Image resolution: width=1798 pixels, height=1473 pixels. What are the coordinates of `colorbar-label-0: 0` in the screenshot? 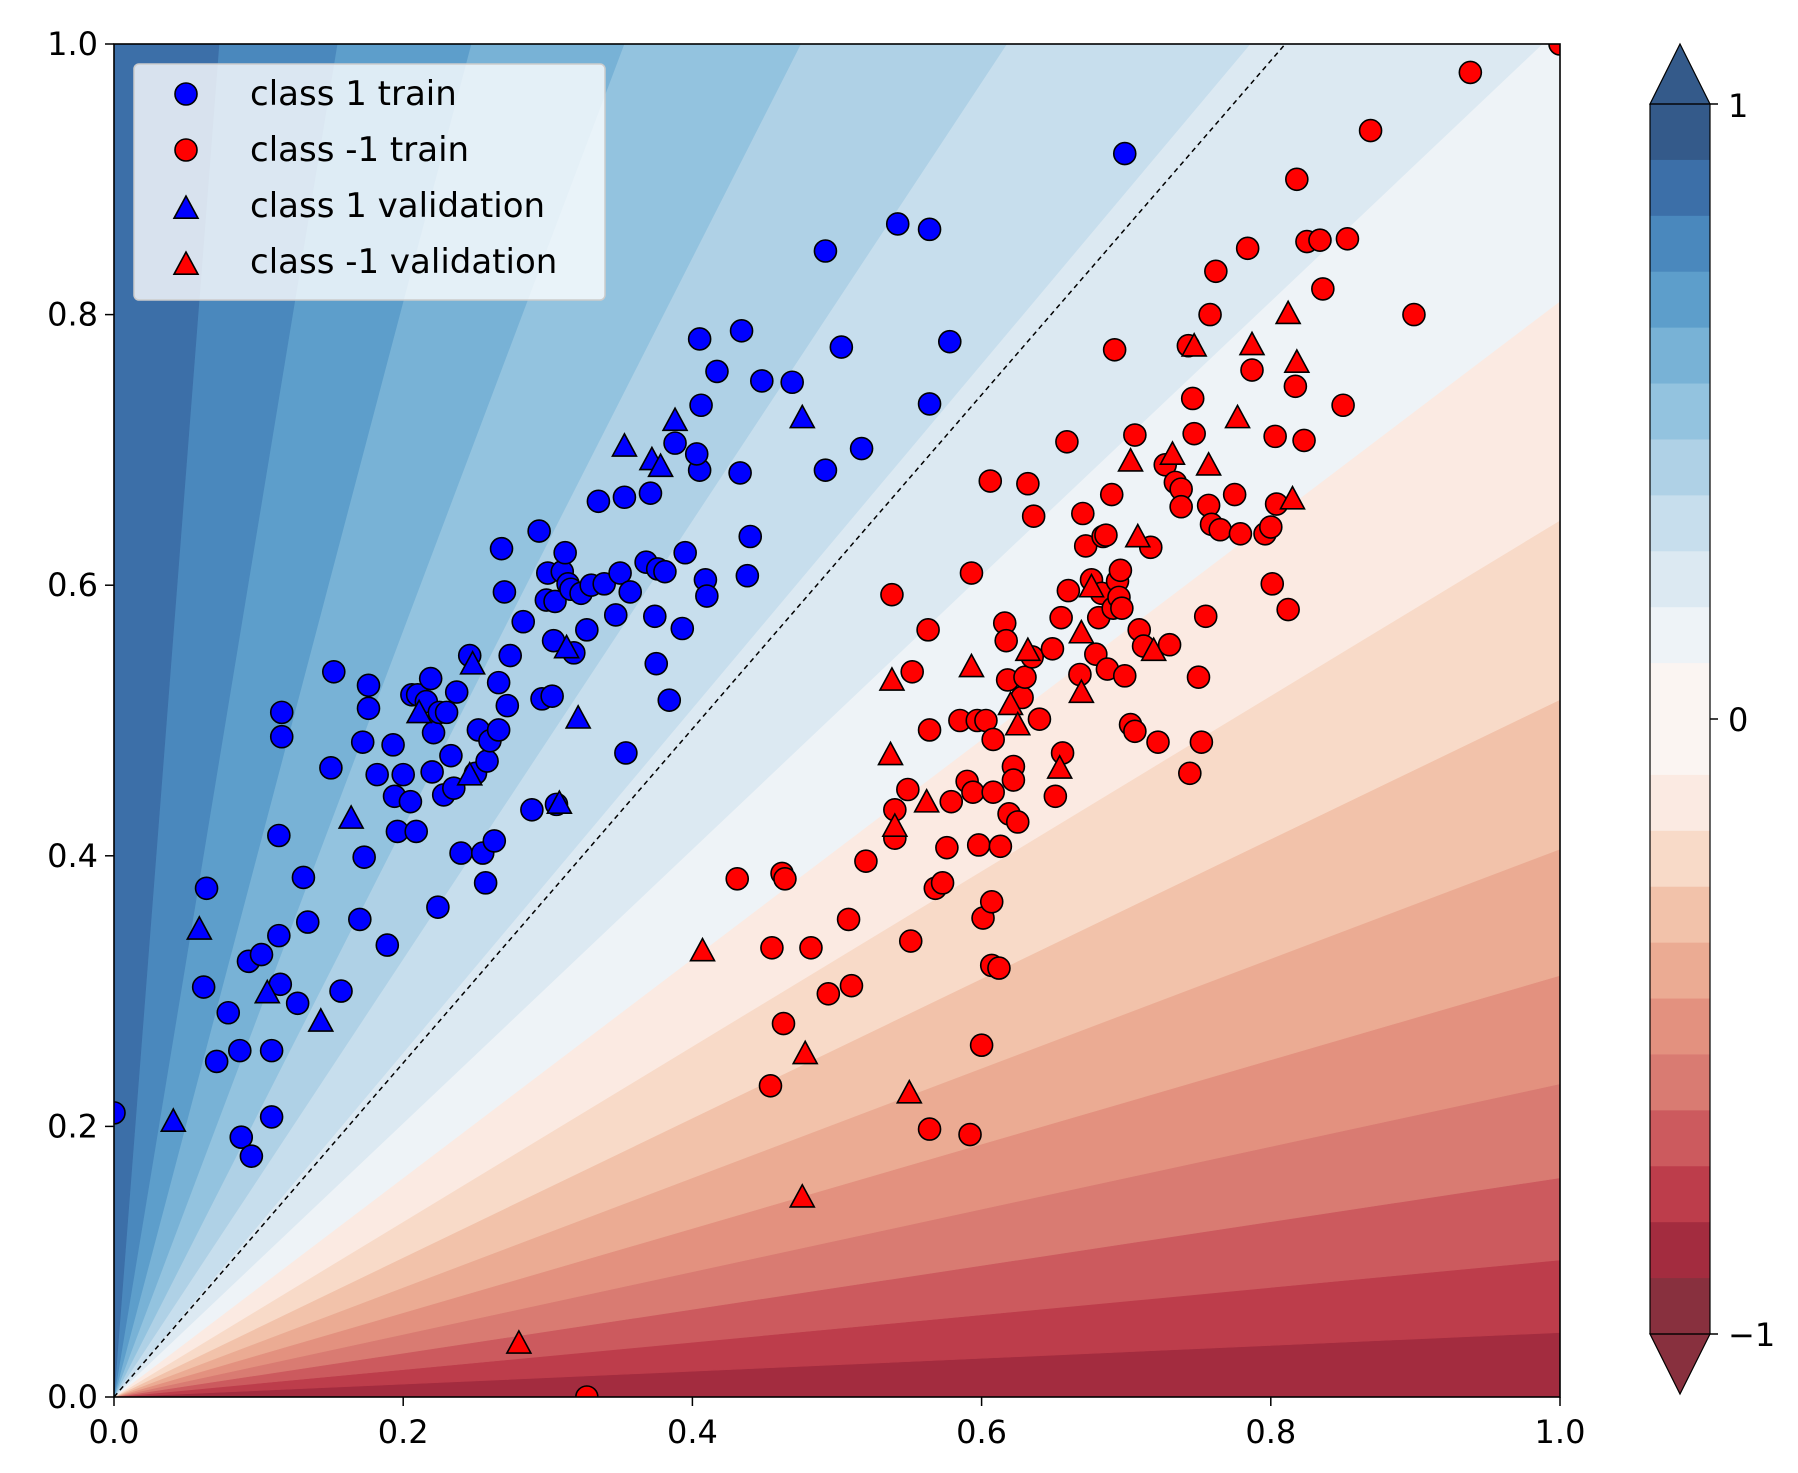 It's located at (1738, 720).